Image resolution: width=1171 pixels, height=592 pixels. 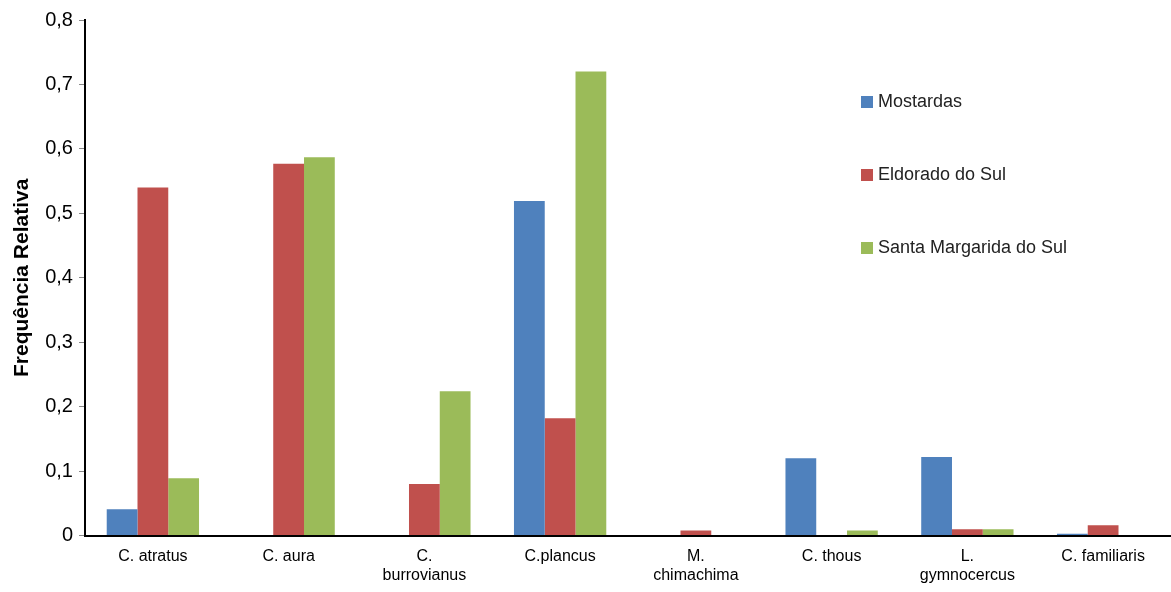 What do you see at coordinates (1103, 555) in the screenshot?
I see `x-tick-label: C. familiaris` at bounding box center [1103, 555].